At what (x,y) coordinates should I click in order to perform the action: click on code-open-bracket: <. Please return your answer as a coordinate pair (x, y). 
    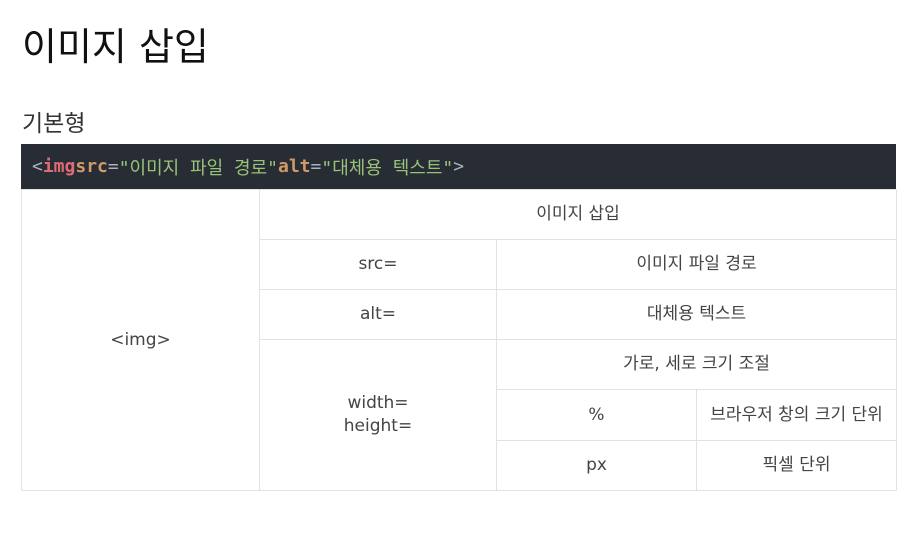
    Looking at the image, I should click on (37, 166).